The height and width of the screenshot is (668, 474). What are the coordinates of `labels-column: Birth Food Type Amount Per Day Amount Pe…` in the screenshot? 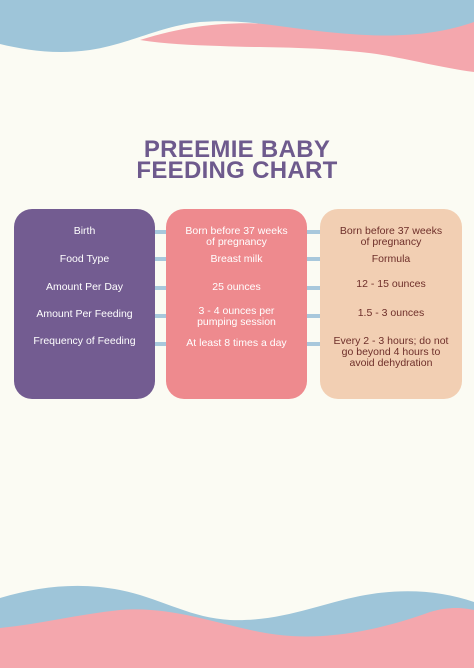 It's located at (84, 304).